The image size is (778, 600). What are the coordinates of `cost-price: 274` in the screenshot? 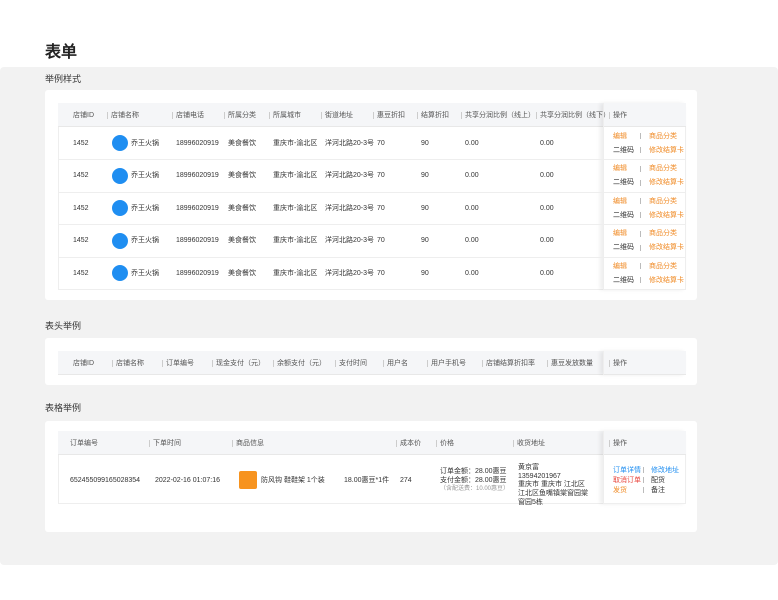 It's located at (406, 480).